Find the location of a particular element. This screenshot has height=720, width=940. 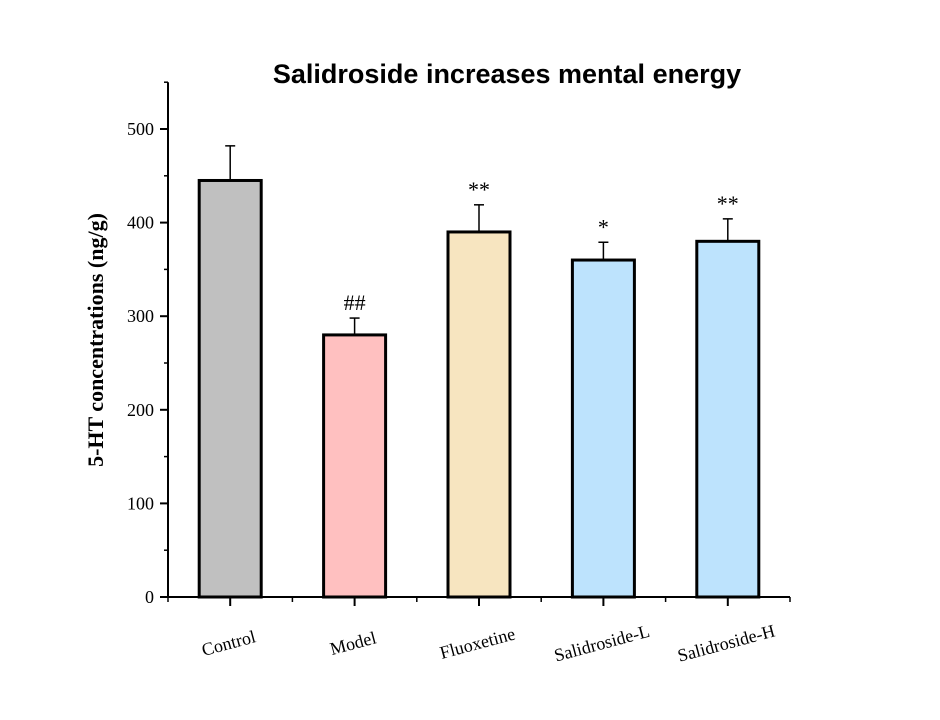

y-axis-label: 5-HT concentrations (ng/g) is located at coordinates (95, 340).